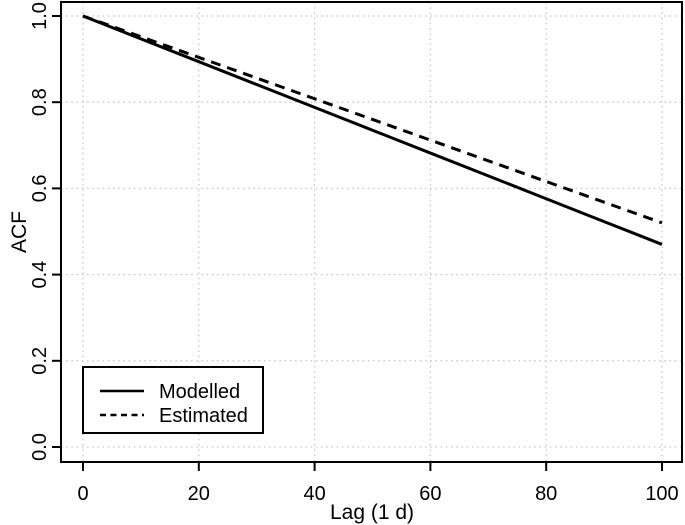  What do you see at coordinates (40, 188) in the screenshot?
I see `y-tick-label: 0.6` at bounding box center [40, 188].